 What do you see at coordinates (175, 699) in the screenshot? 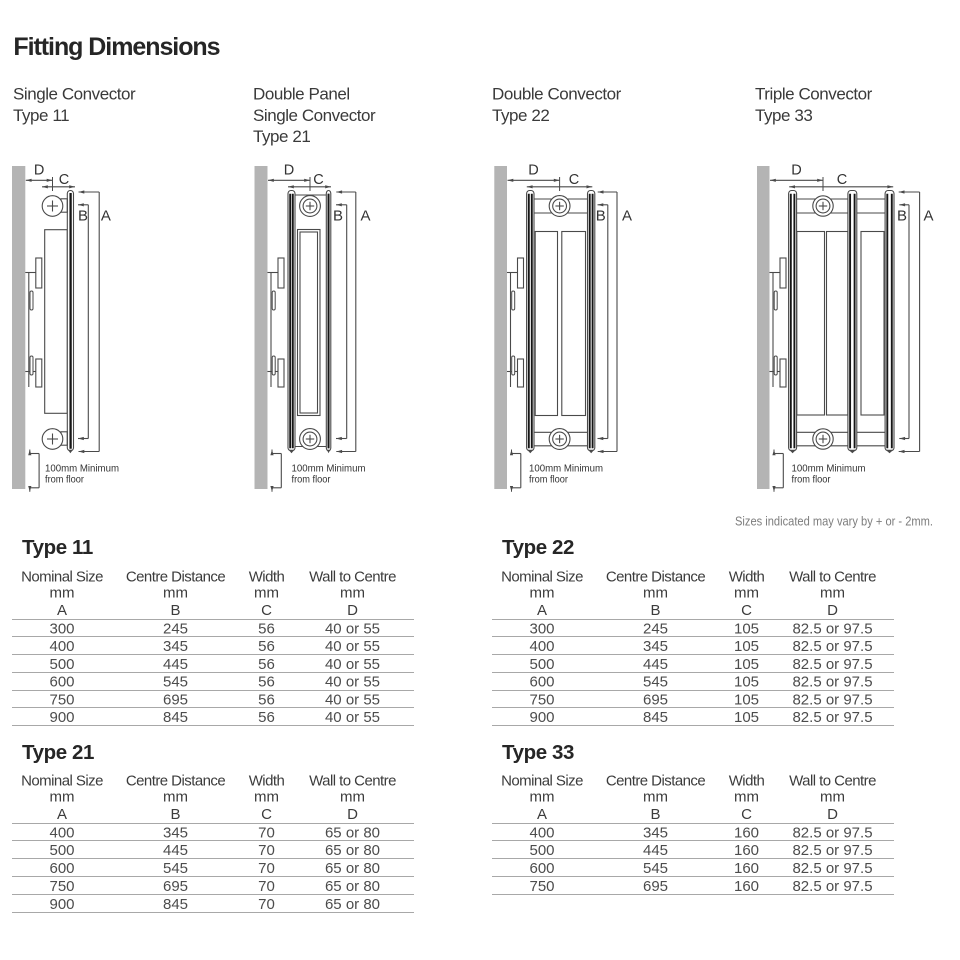
I see `svg-text: 695` at bounding box center [175, 699].